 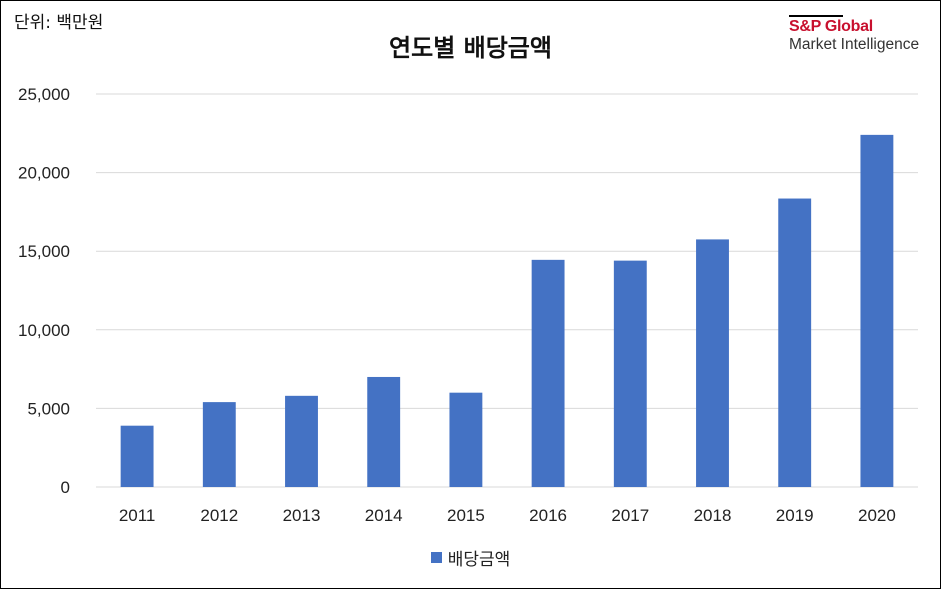 What do you see at coordinates (384, 431) in the screenshot?
I see `bar-2014` at bounding box center [384, 431].